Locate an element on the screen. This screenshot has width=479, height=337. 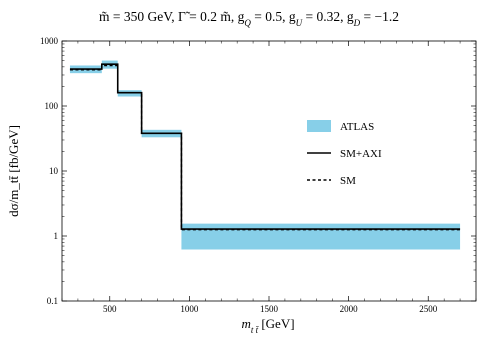
y-tick-label: 10 is located at coordinates (54, 171).